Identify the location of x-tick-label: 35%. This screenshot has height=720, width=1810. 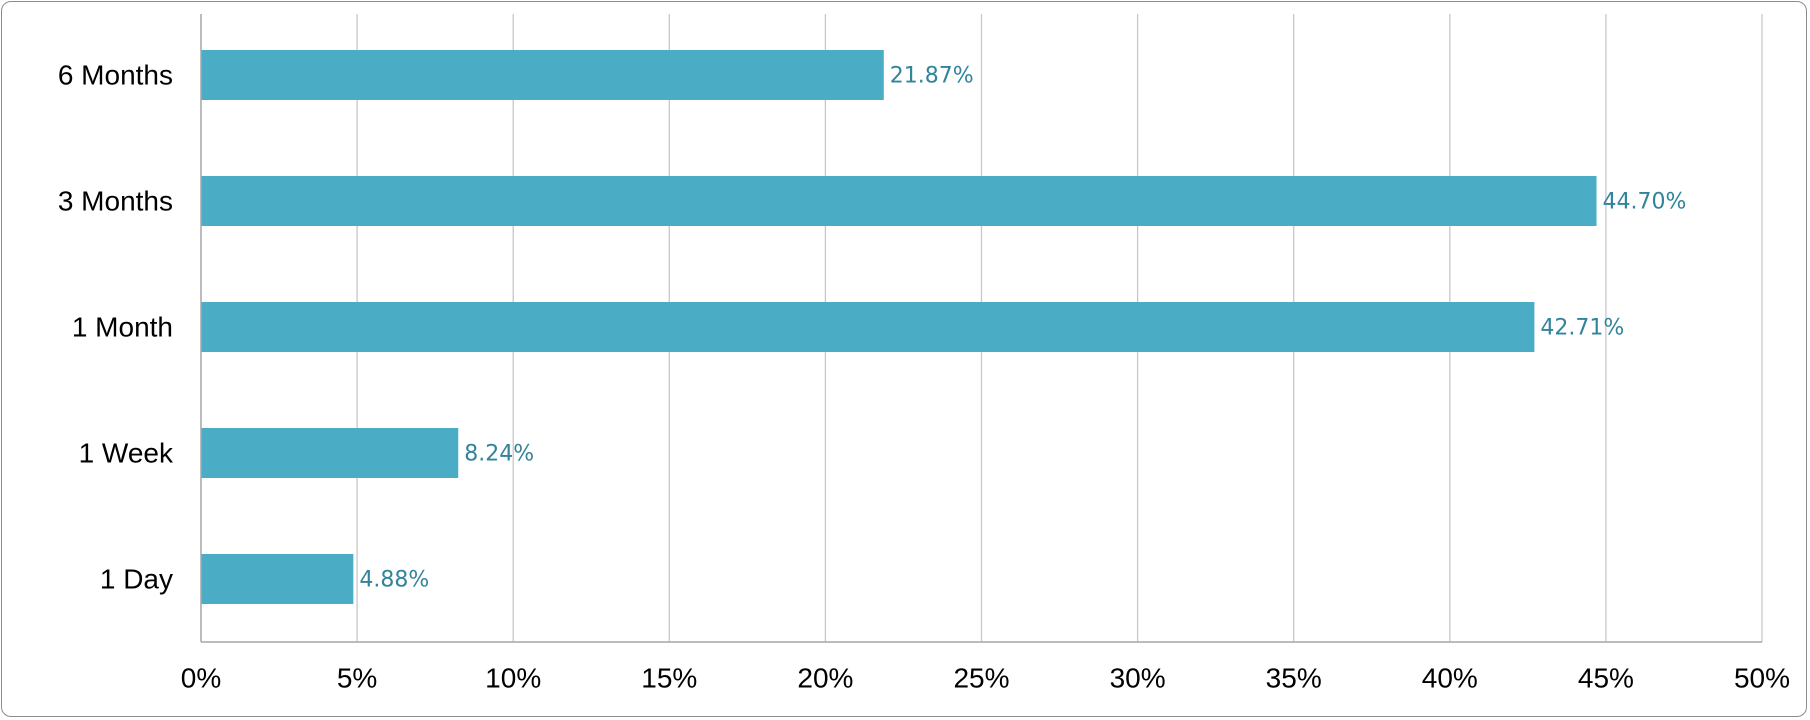
(1294, 678).